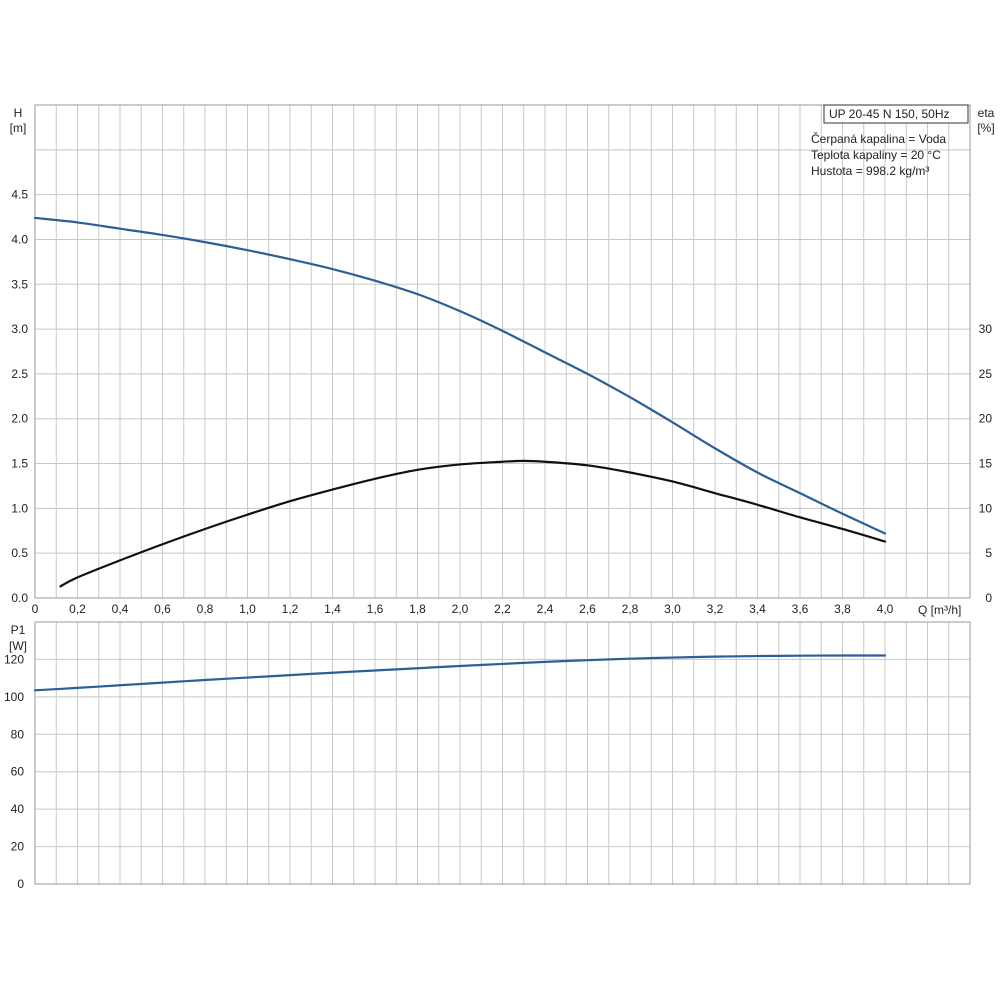 Image resolution: width=1000 pixels, height=1000 pixels. I want to click on legend-title: UP 20-45 N 150, 50Hz, so click(889, 114).